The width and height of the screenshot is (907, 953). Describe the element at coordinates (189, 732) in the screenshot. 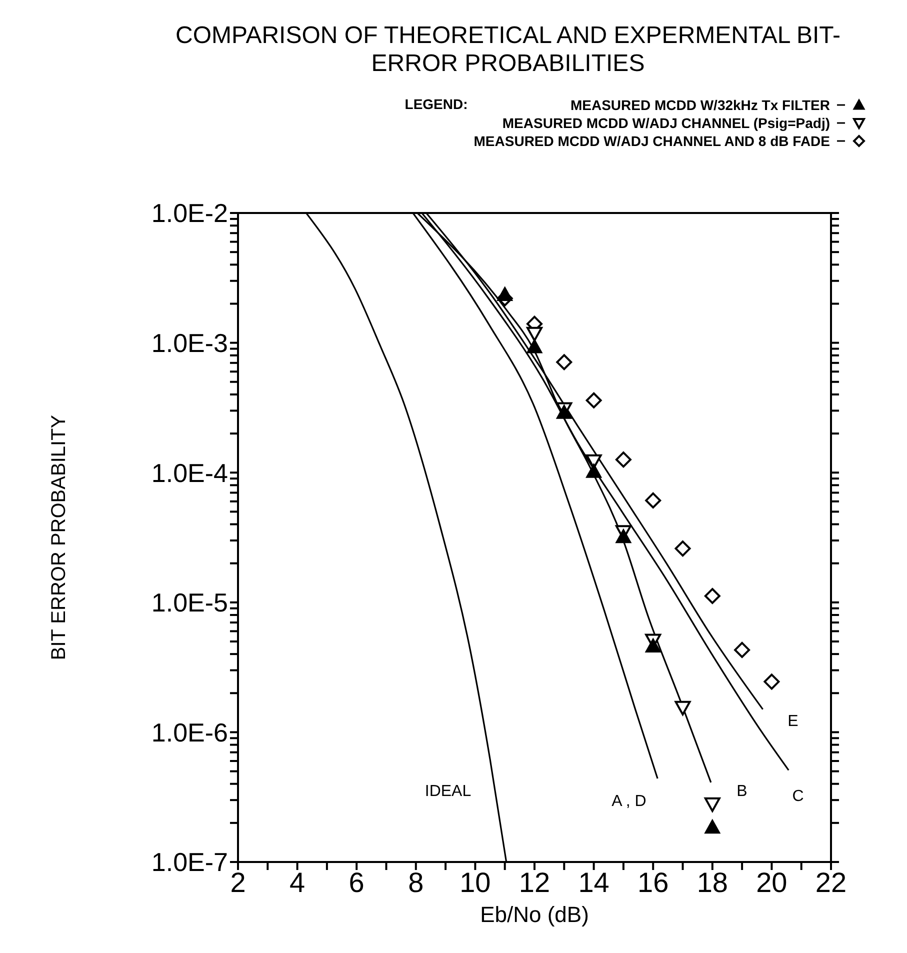

I see `y-tick-label: 1.0E-6` at that location.